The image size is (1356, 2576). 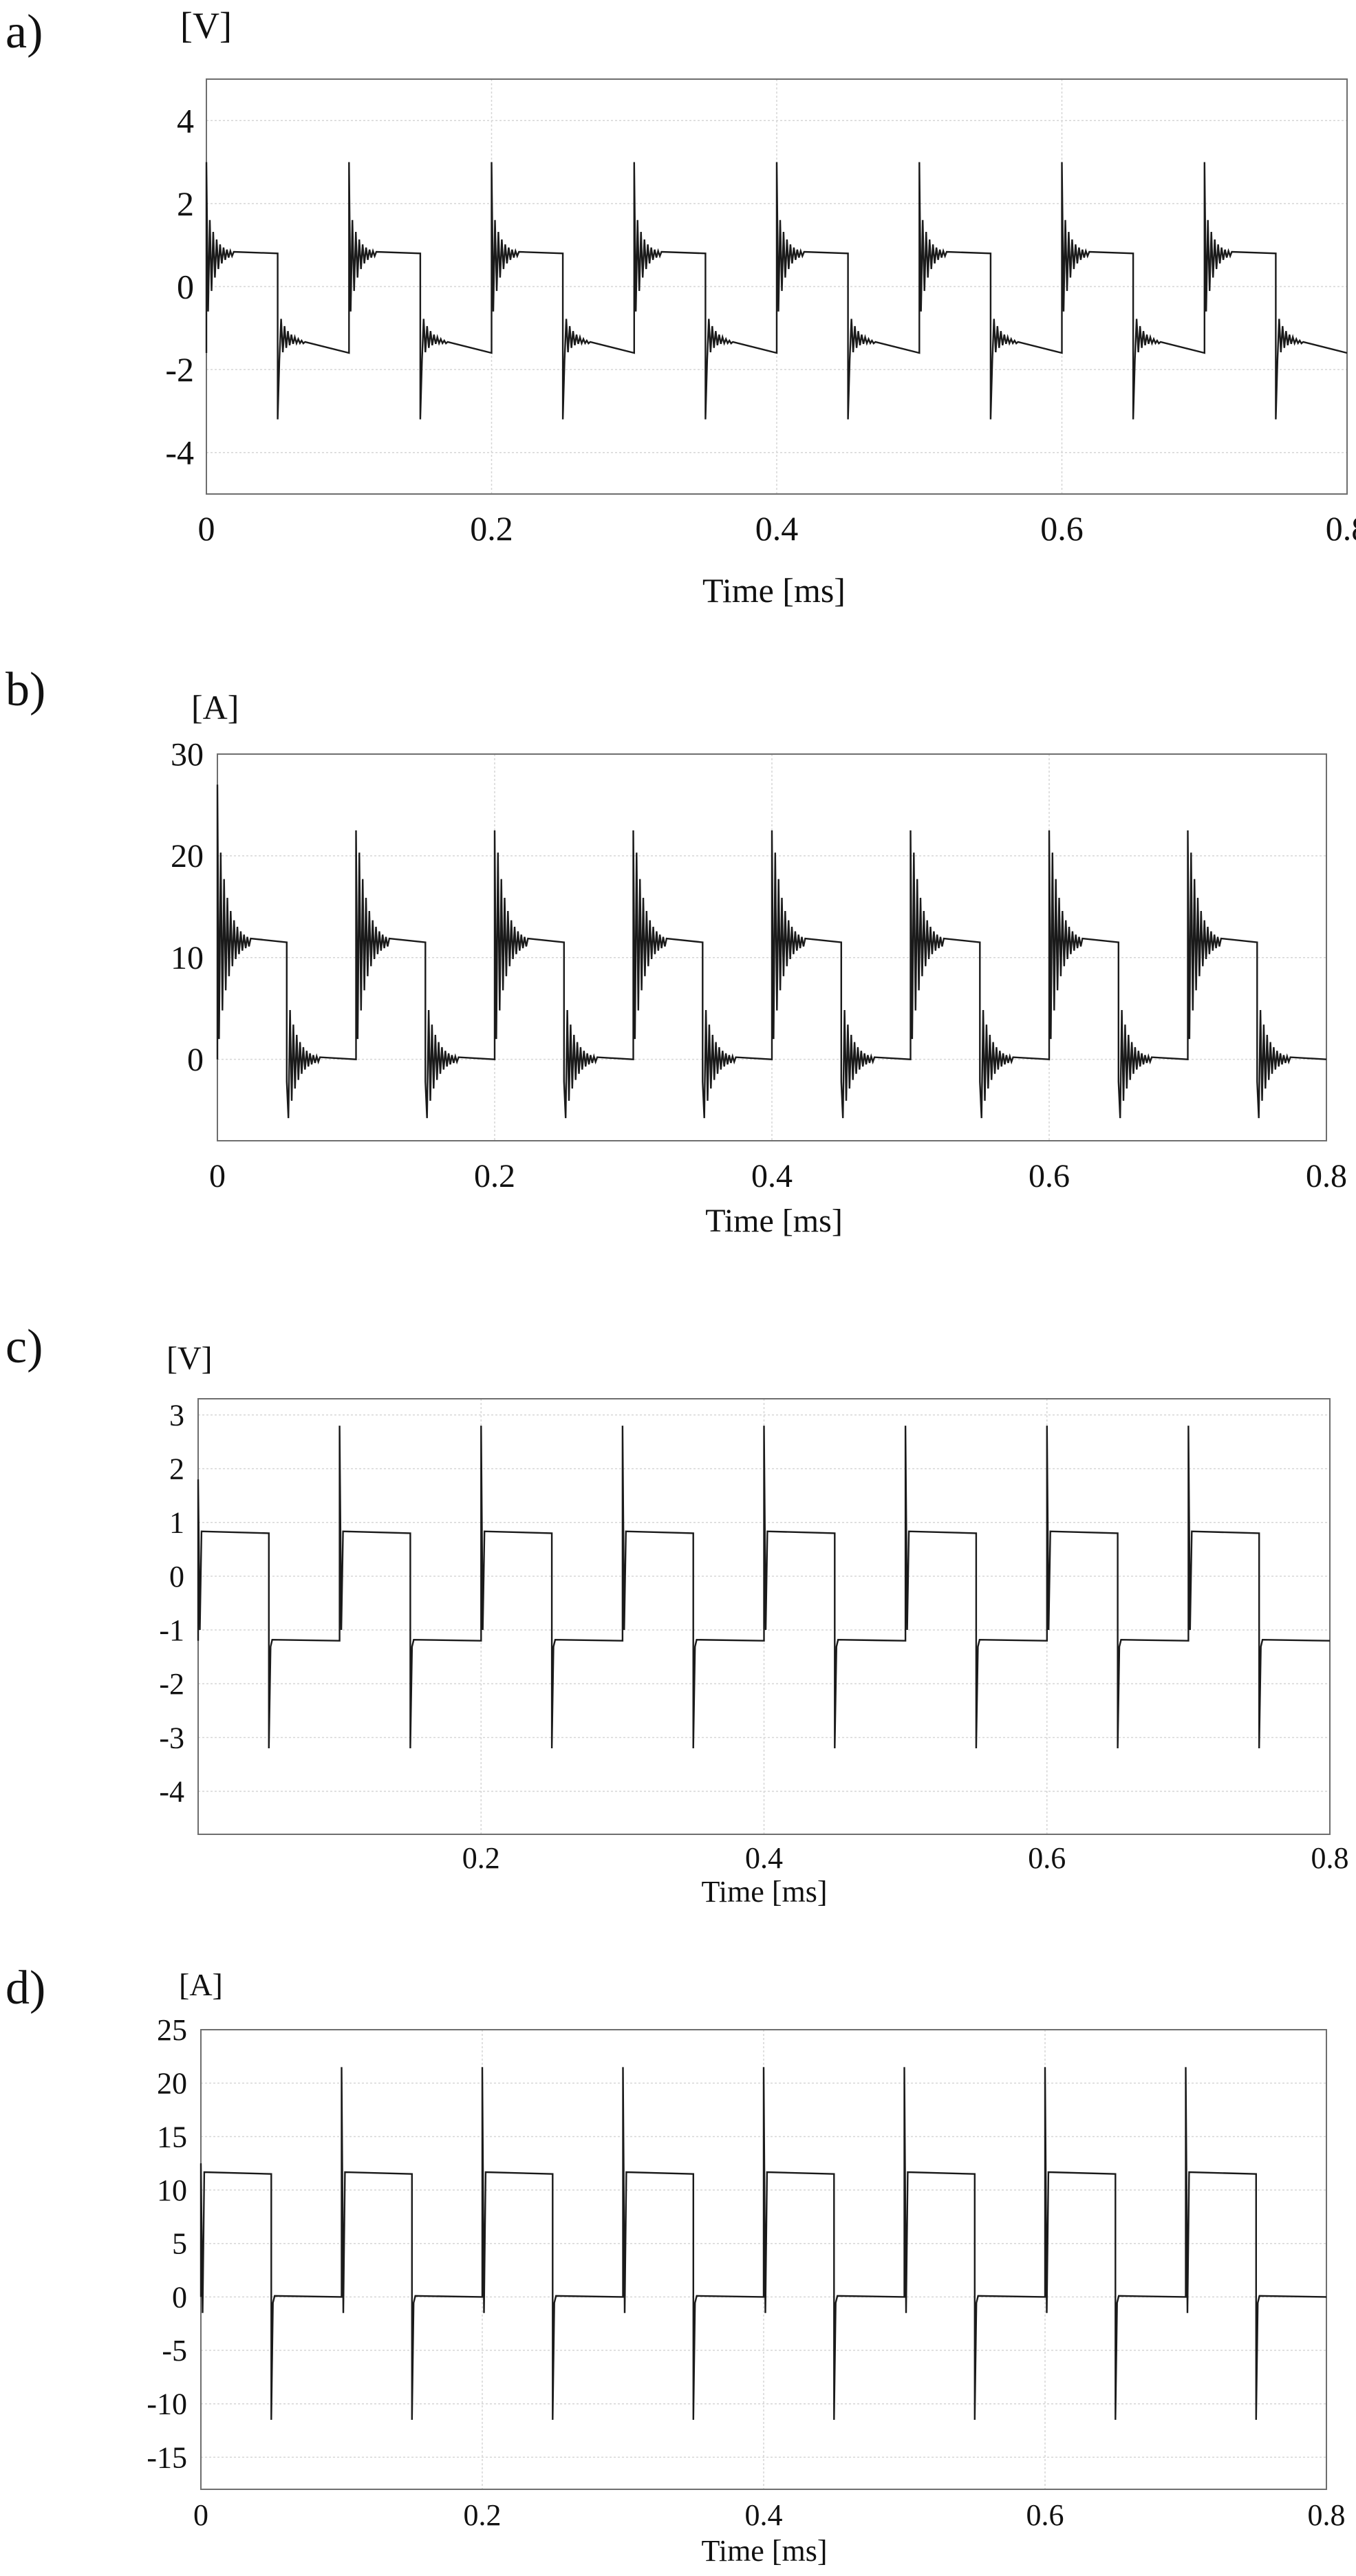 I want to click on panel-label-b: b), so click(x=26, y=689).